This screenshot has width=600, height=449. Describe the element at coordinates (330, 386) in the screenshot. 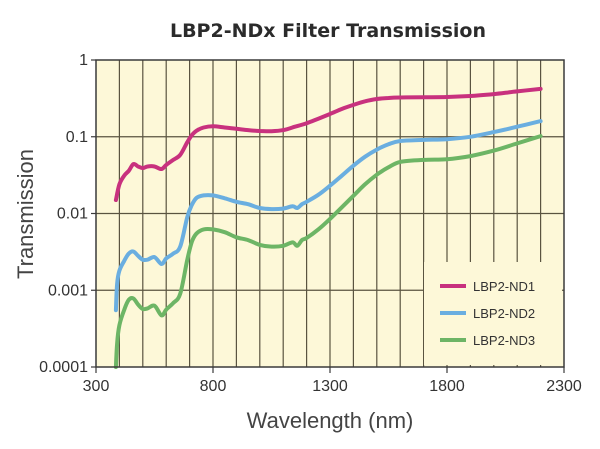

I see `x-tick-label: 1300` at that location.